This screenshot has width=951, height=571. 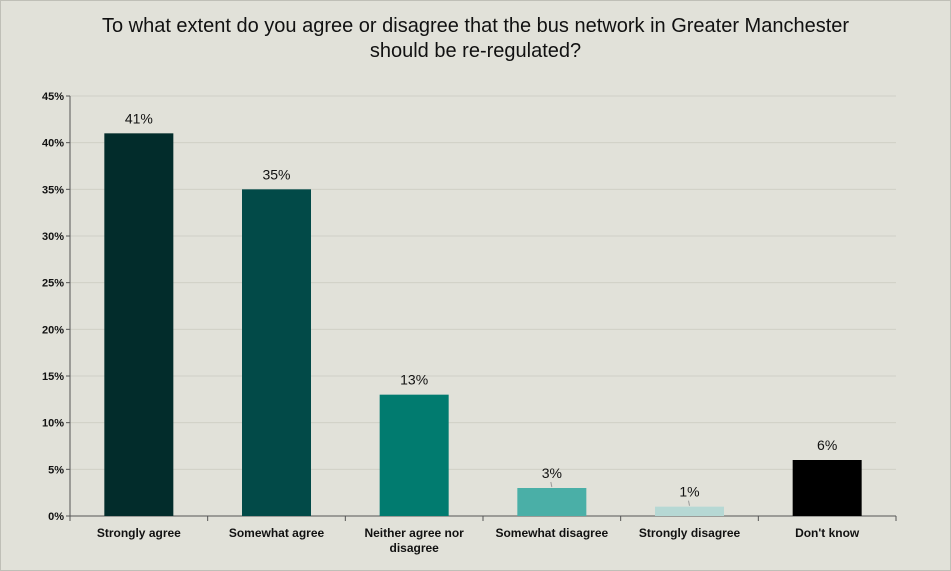 What do you see at coordinates (551, 533) in the screenshot?
I see `category-label: Somewhat disagree` at bounding box center [551, 533].